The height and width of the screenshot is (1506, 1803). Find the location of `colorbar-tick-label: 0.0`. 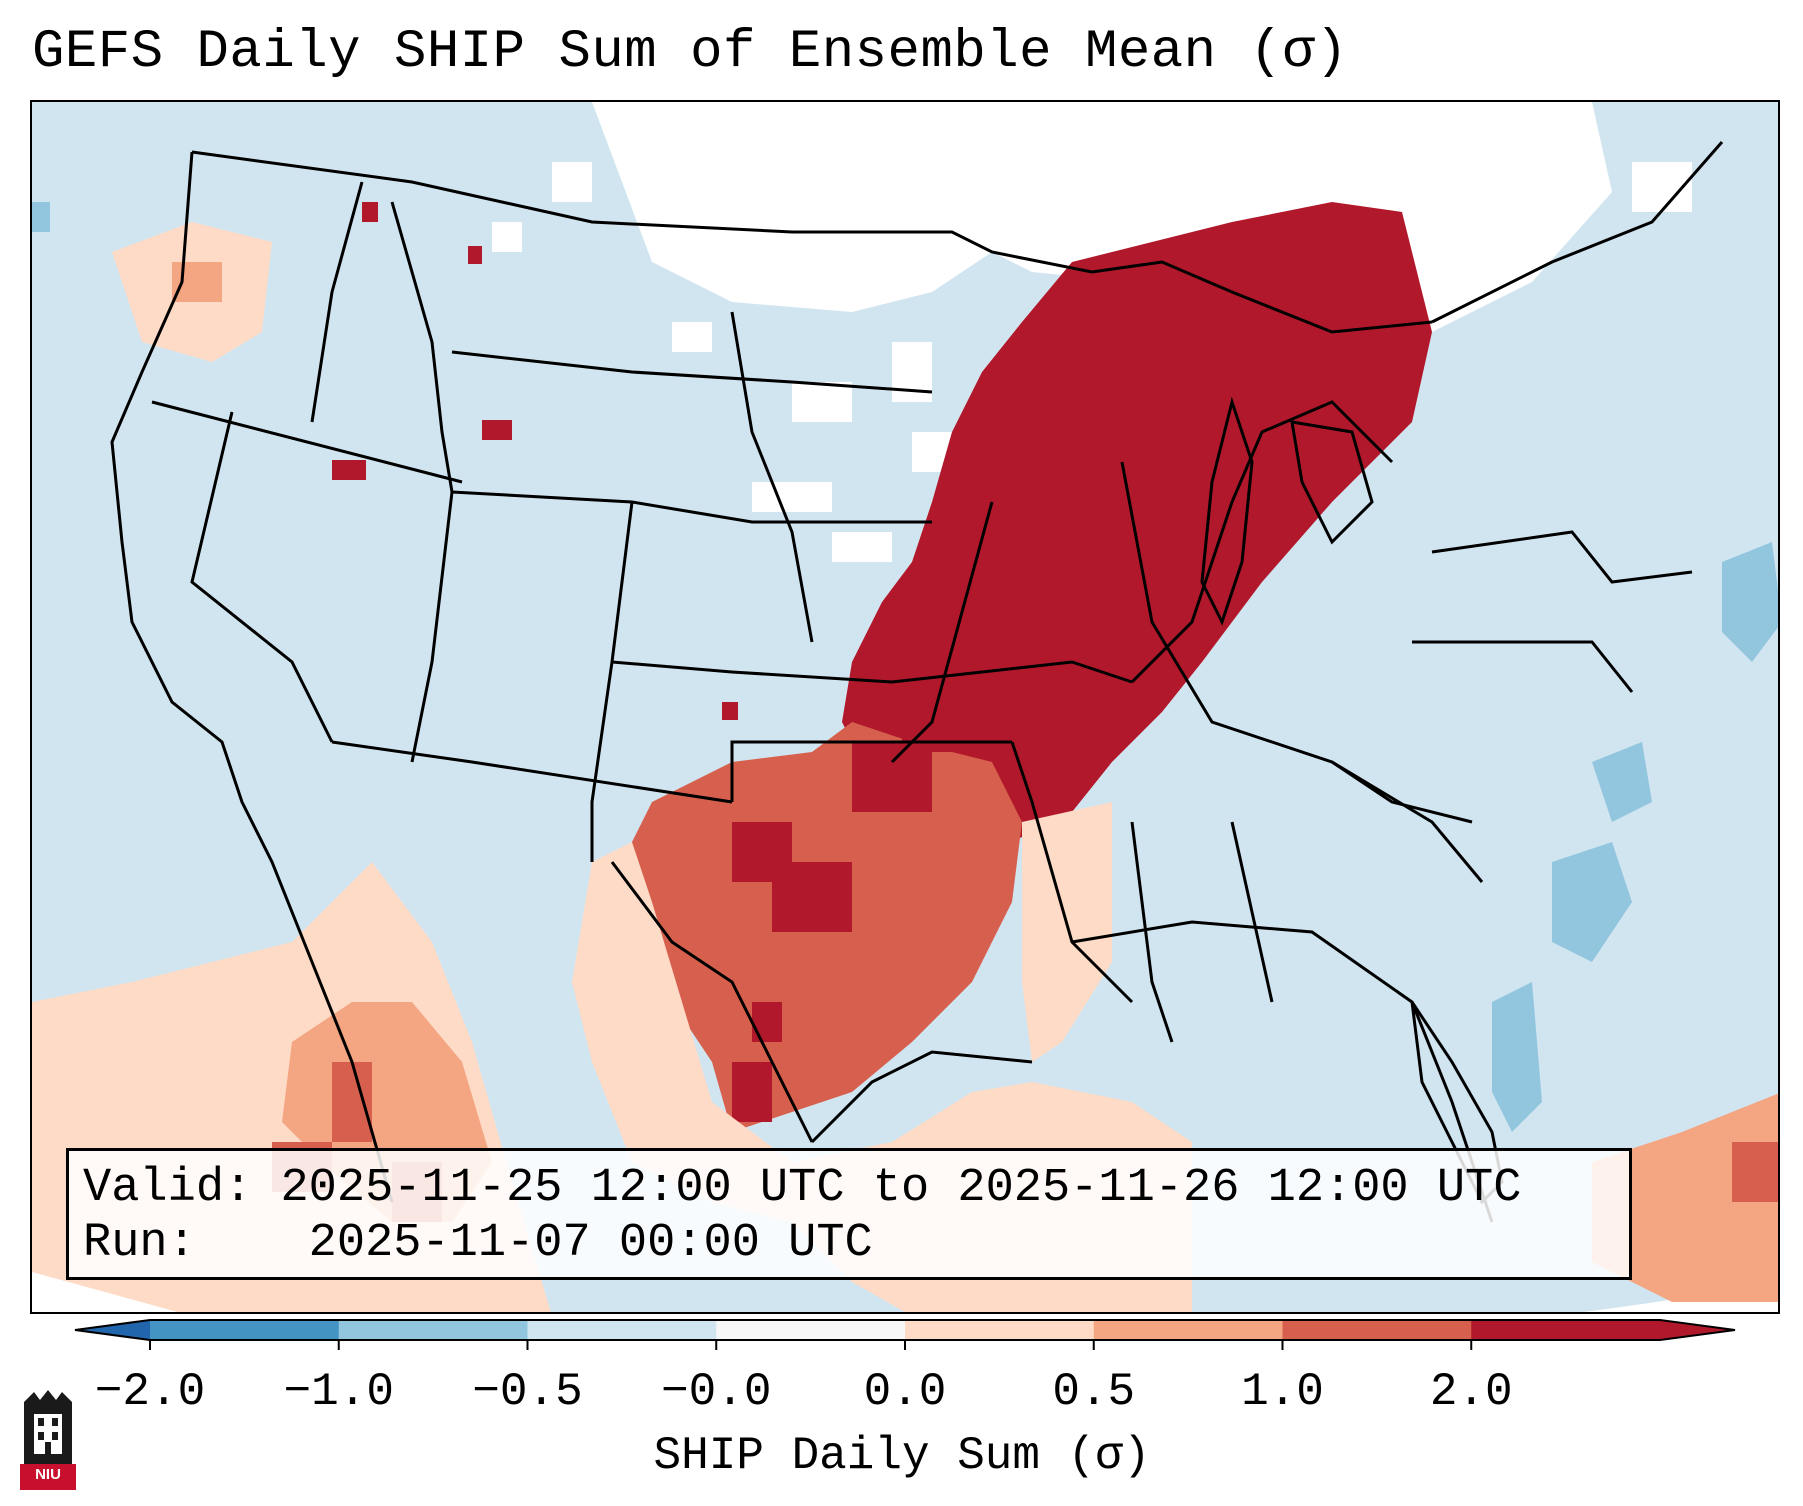

colorbar-tick-label: 0.0 is located at coordinates (905, 1392).